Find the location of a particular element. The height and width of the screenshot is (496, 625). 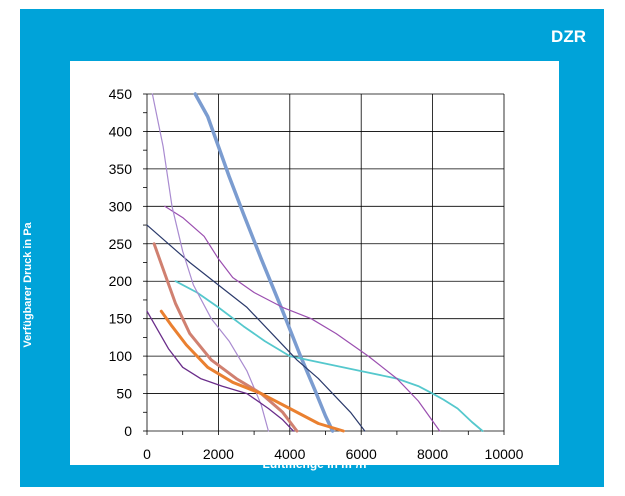

y-tick-label: 450 is located at coordinates (121, 94).